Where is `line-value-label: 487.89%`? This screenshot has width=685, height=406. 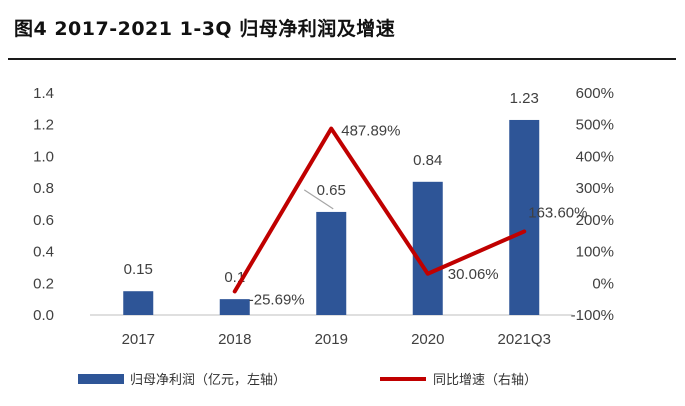
line-value-label: 487.89% is located at coordinates (370, 131).